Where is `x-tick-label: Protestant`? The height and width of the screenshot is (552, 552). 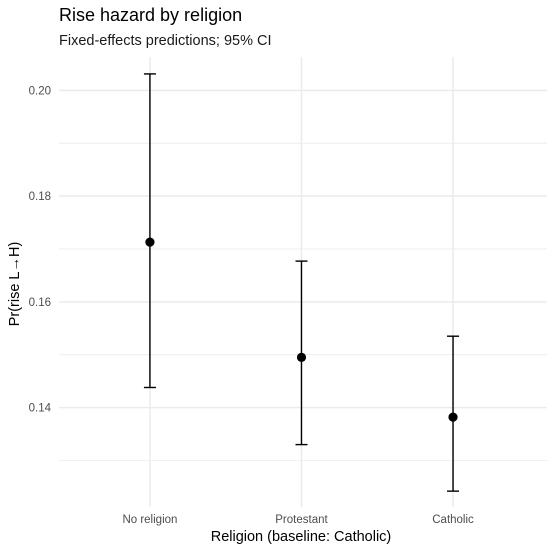
x-tick-label: Protestant is located at coordinates (301, 520).